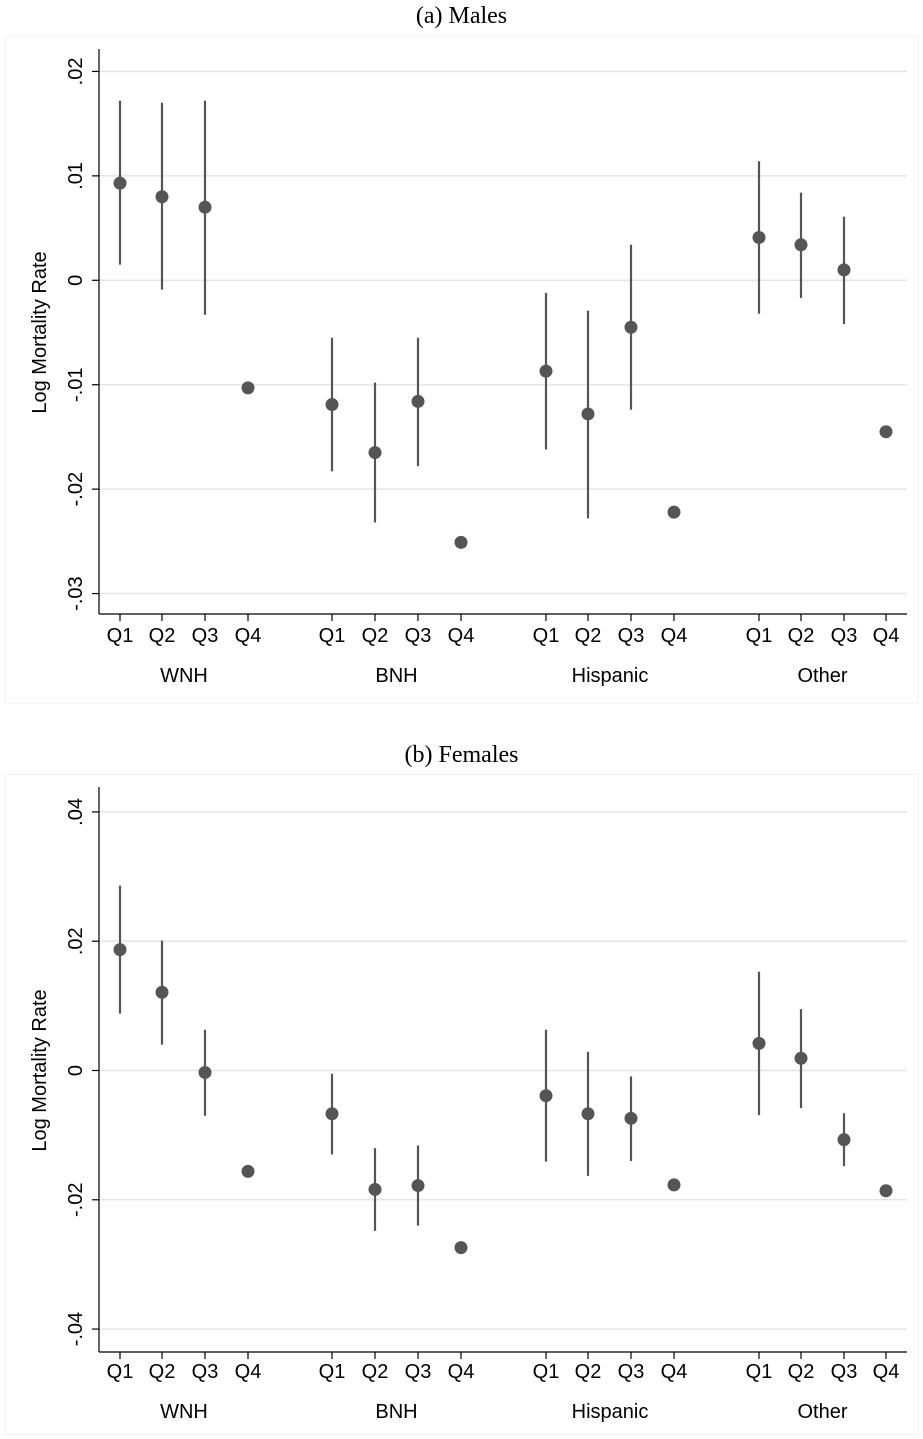  I want to click on y-tick-label: -.03, so click(76, 593).